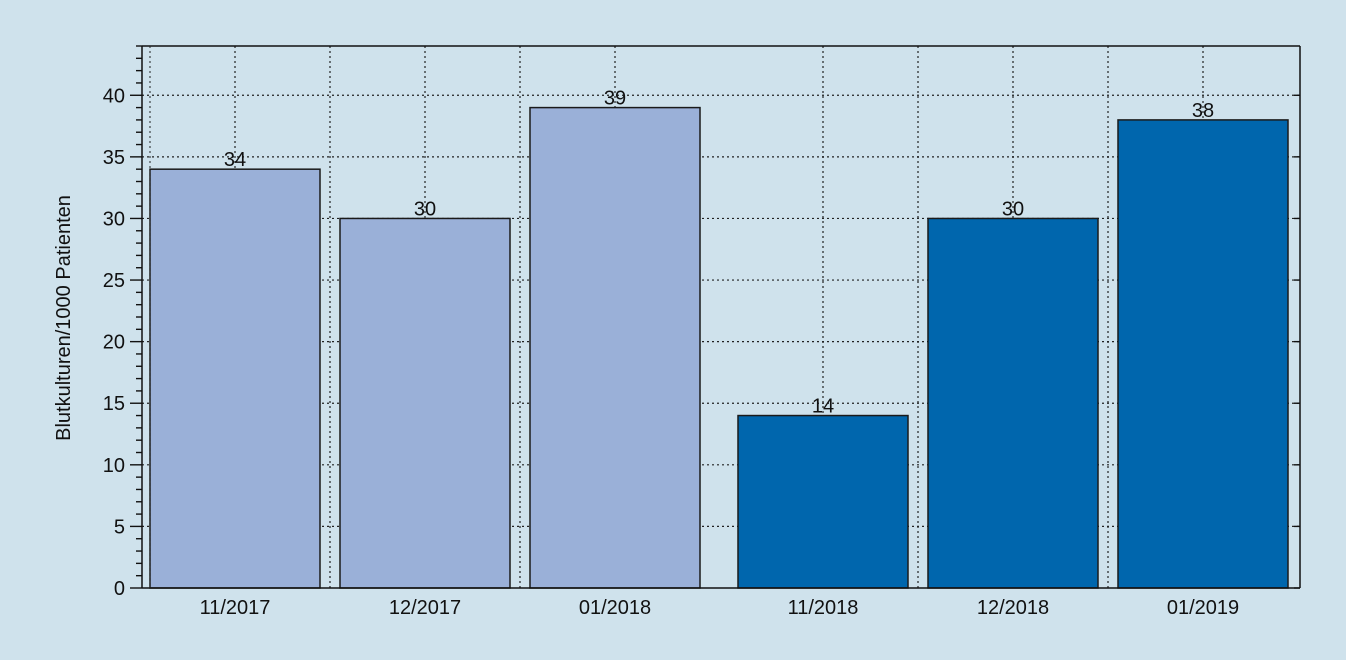 The height and width of the screenshot is (660, 1346). Describe the element at coordinates (1013, 608) in the screenshot. I see `x-tick-label: 12/2018` at that location.